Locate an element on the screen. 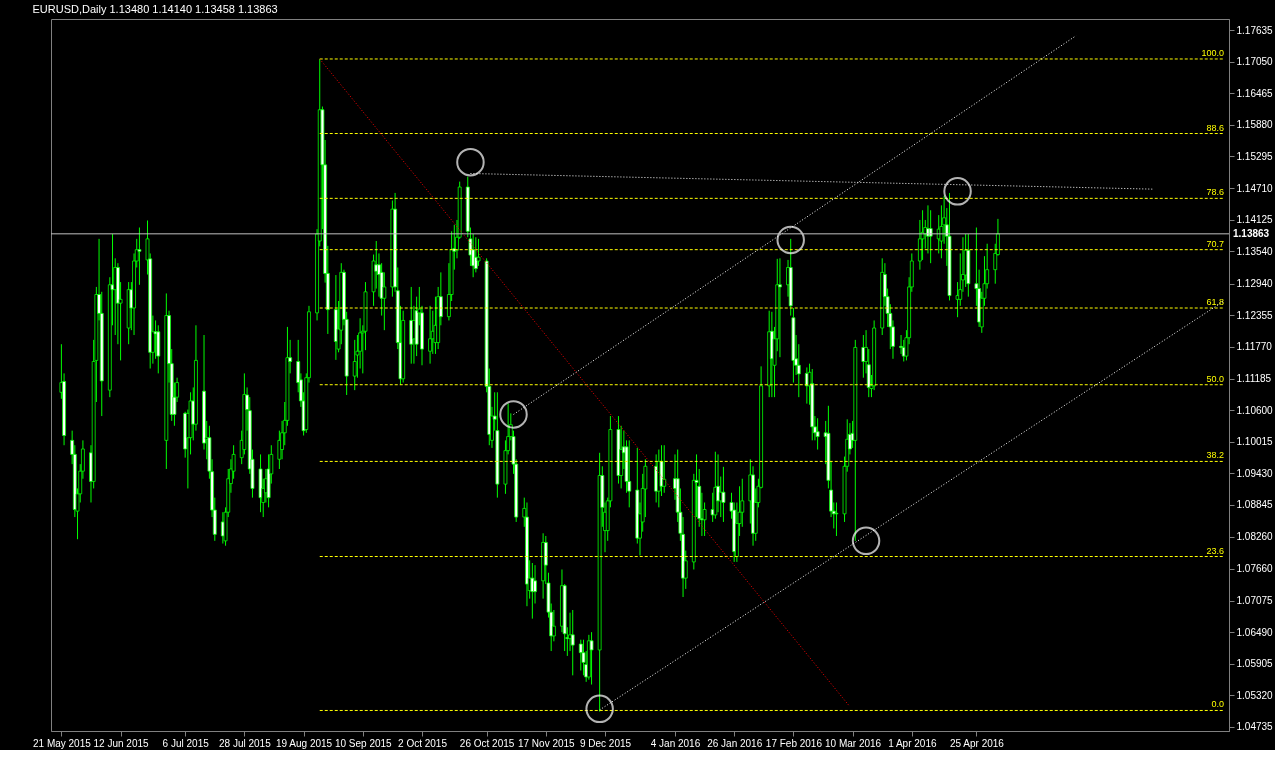 Image resolution: width=1280 pixels, height=764 pixels. x-tick-label: 17 Feb 2016 is located at coordinates (794, 743).